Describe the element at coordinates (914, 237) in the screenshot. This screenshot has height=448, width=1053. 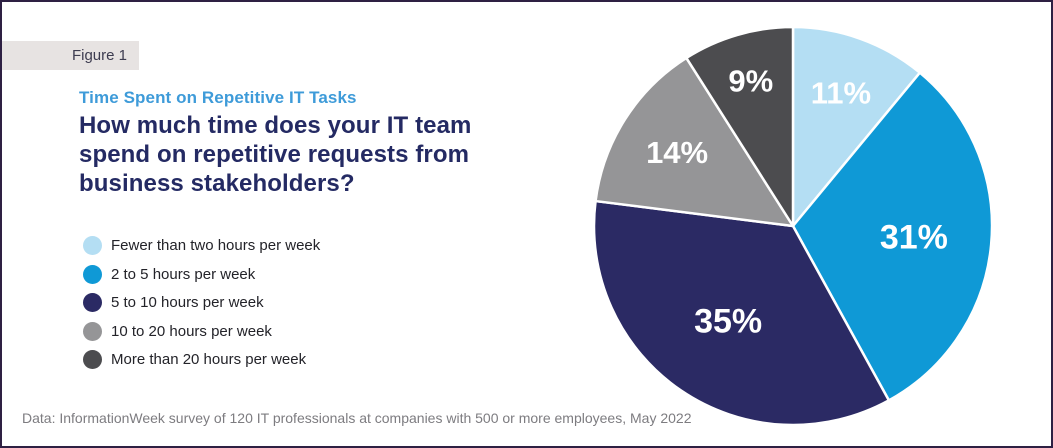
I see `pie-slice-value-label: 31%` at that location.